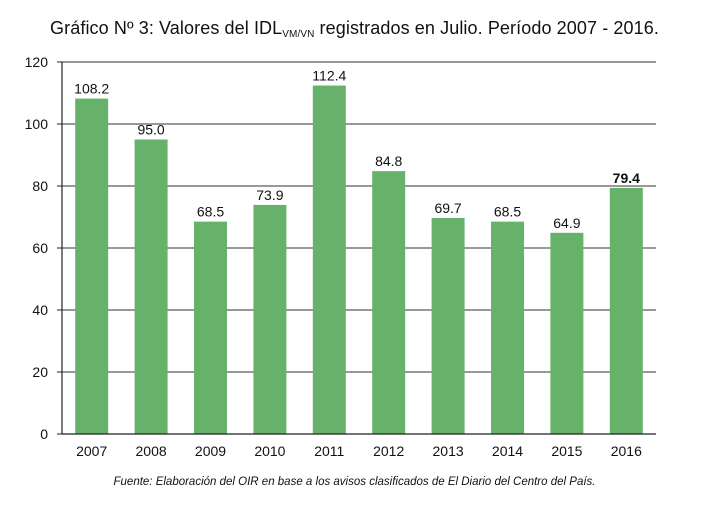 Image resolution: width=709 pixels, height=509 pixels. What do you see at coordinates (269, 195) in the screenshot?
I see `data-label: 73.9` at bounding box center [269, 195].